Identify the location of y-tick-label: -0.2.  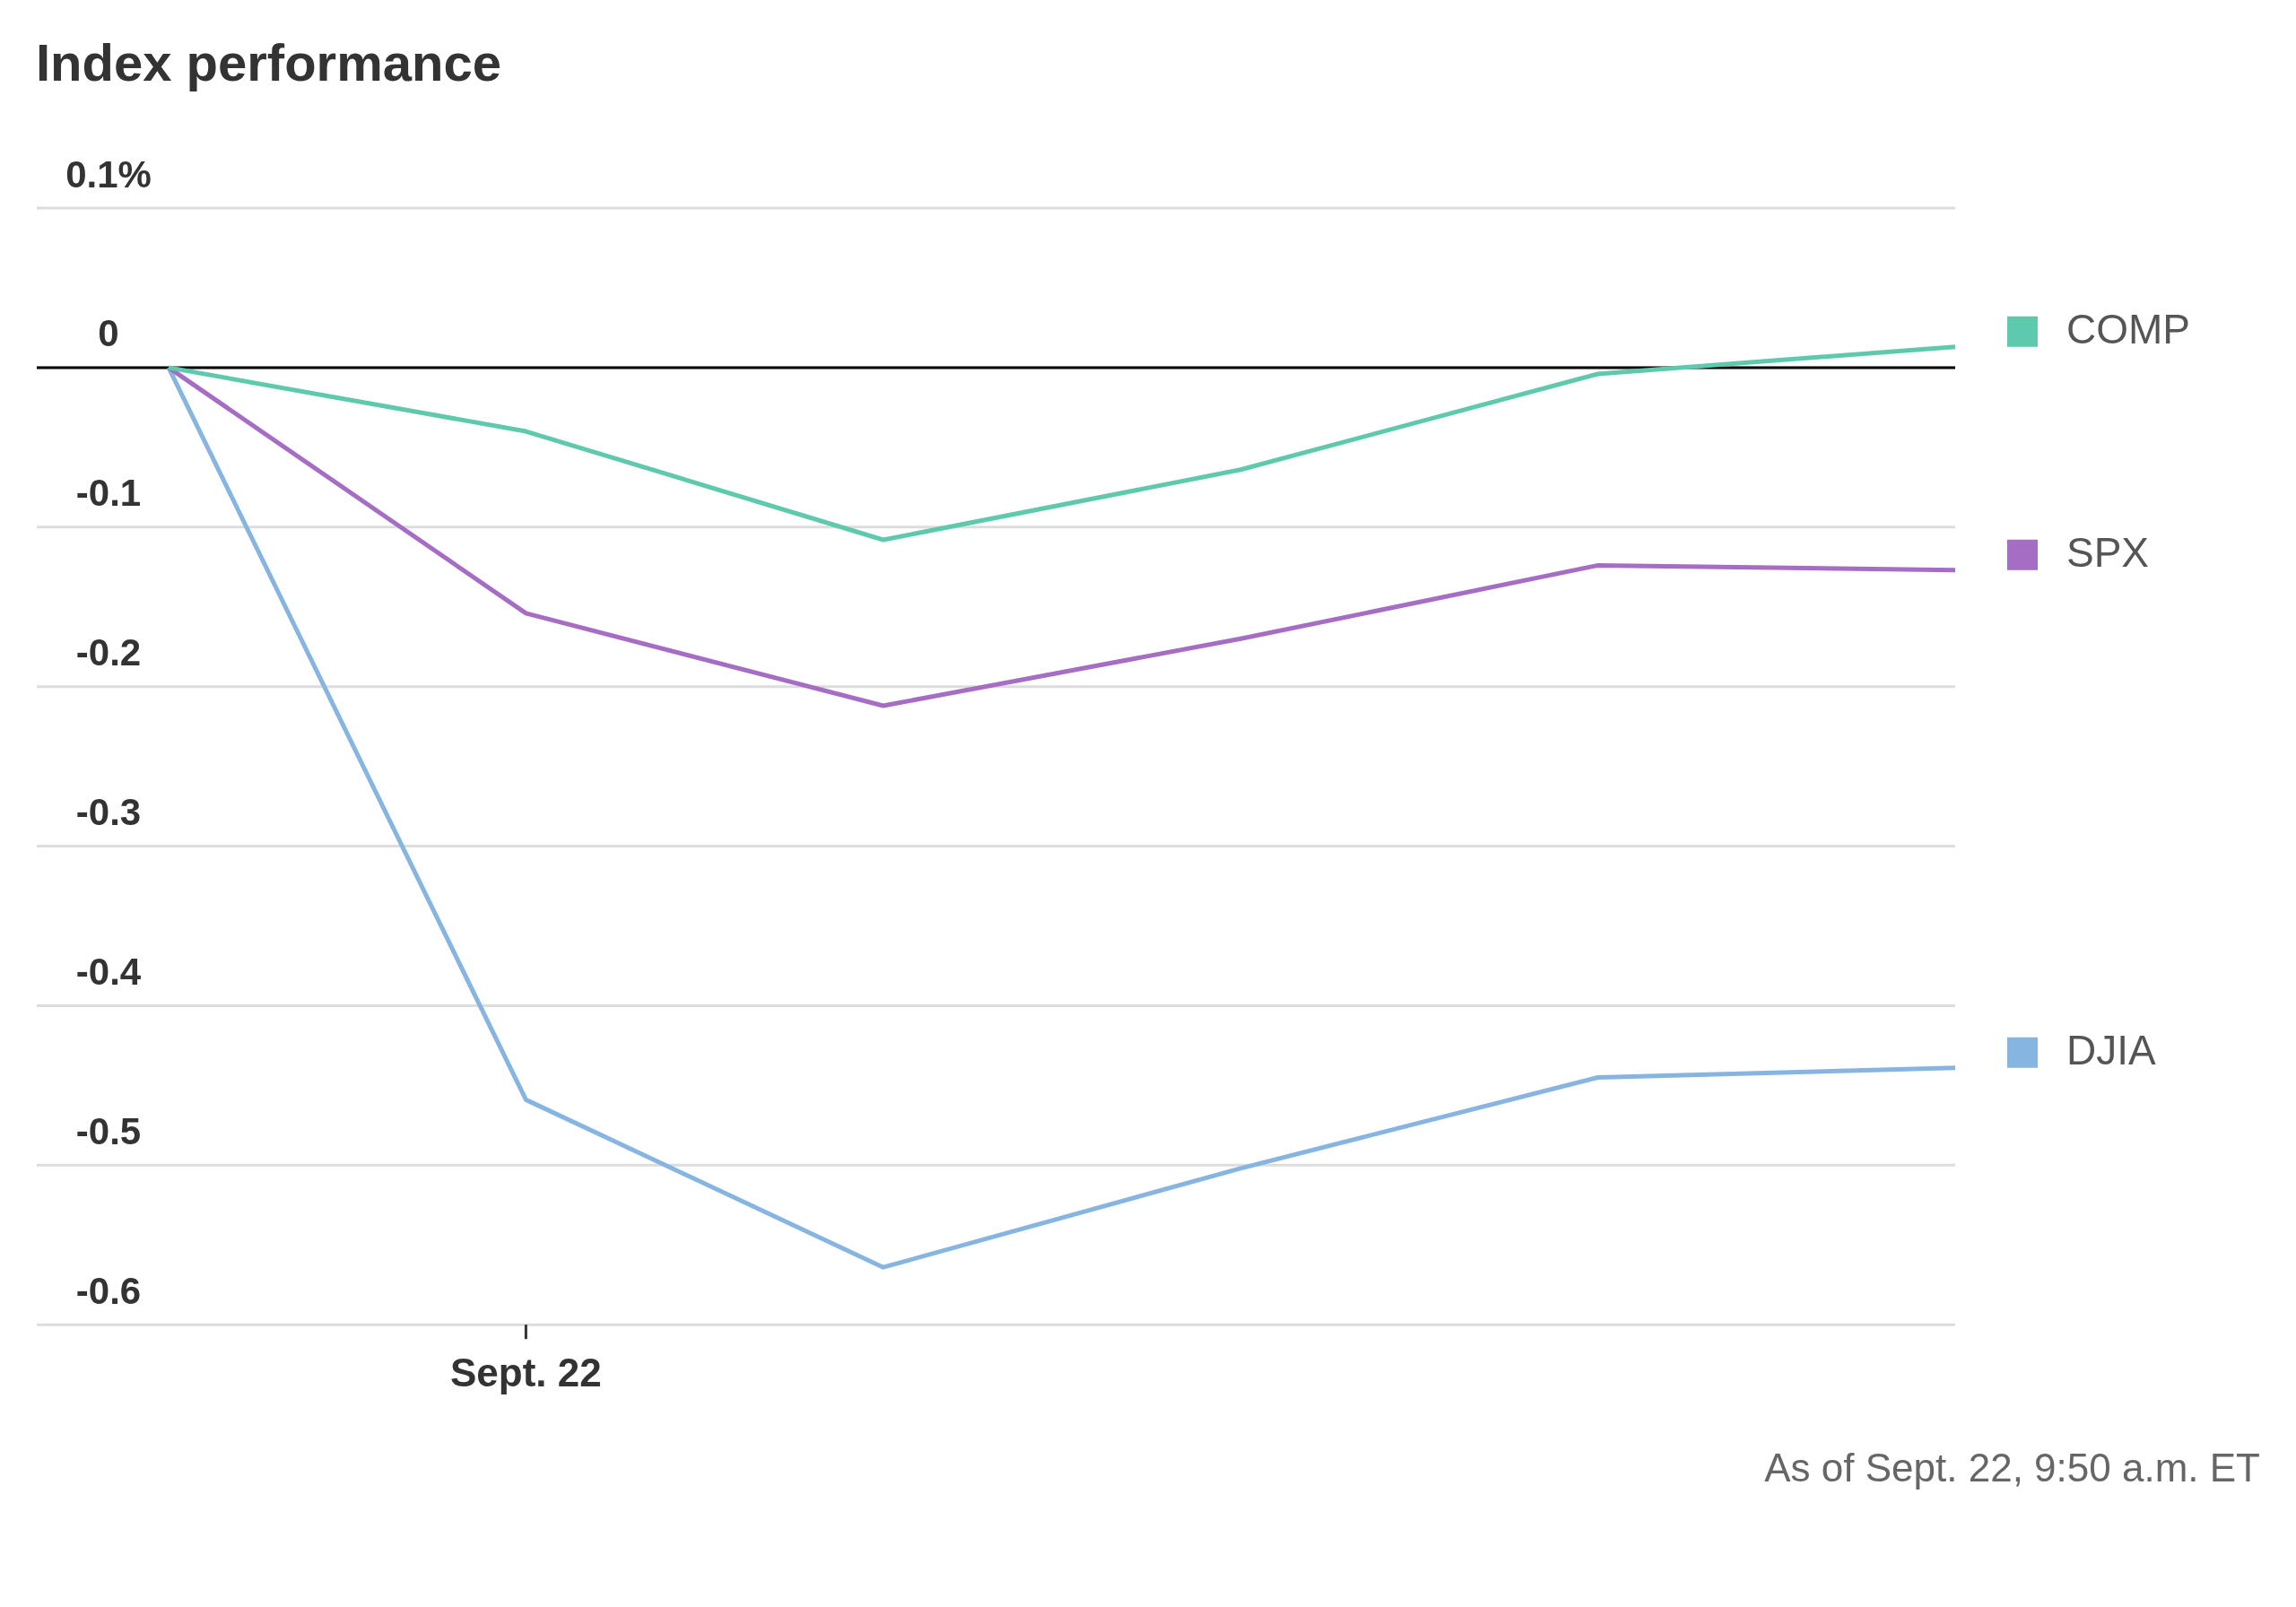
(108, 653).